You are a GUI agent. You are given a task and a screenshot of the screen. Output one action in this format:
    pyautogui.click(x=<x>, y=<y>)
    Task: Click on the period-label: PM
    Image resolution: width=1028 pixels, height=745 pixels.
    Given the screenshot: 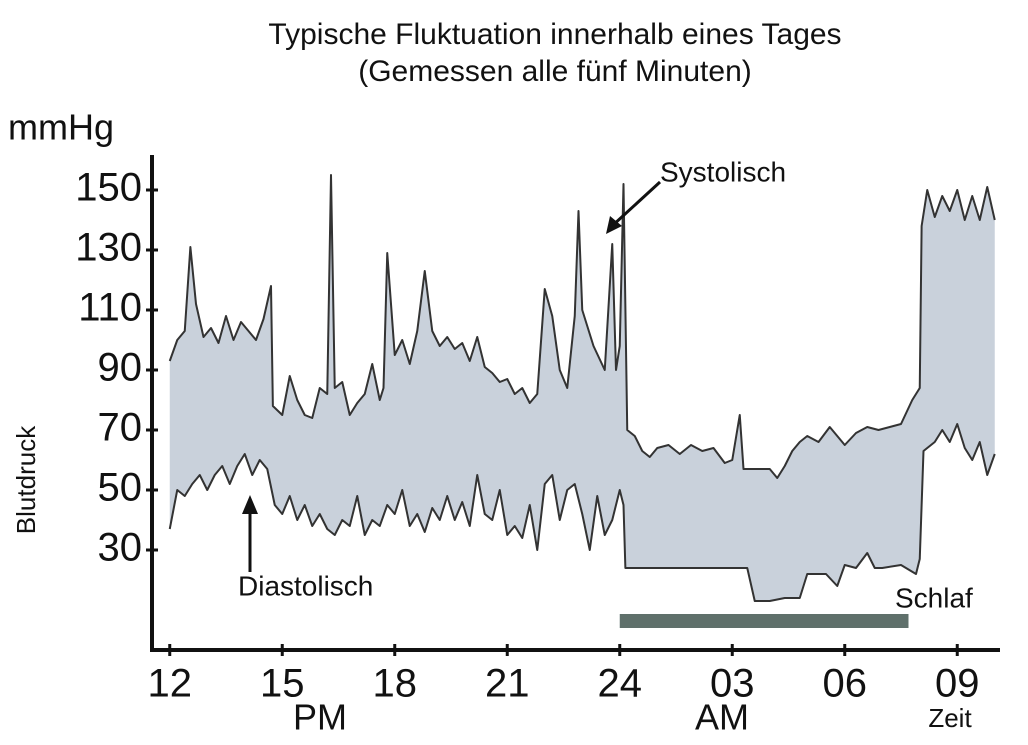 What is the action you would take?
    pyautogui.click(x=320, y=717)
    